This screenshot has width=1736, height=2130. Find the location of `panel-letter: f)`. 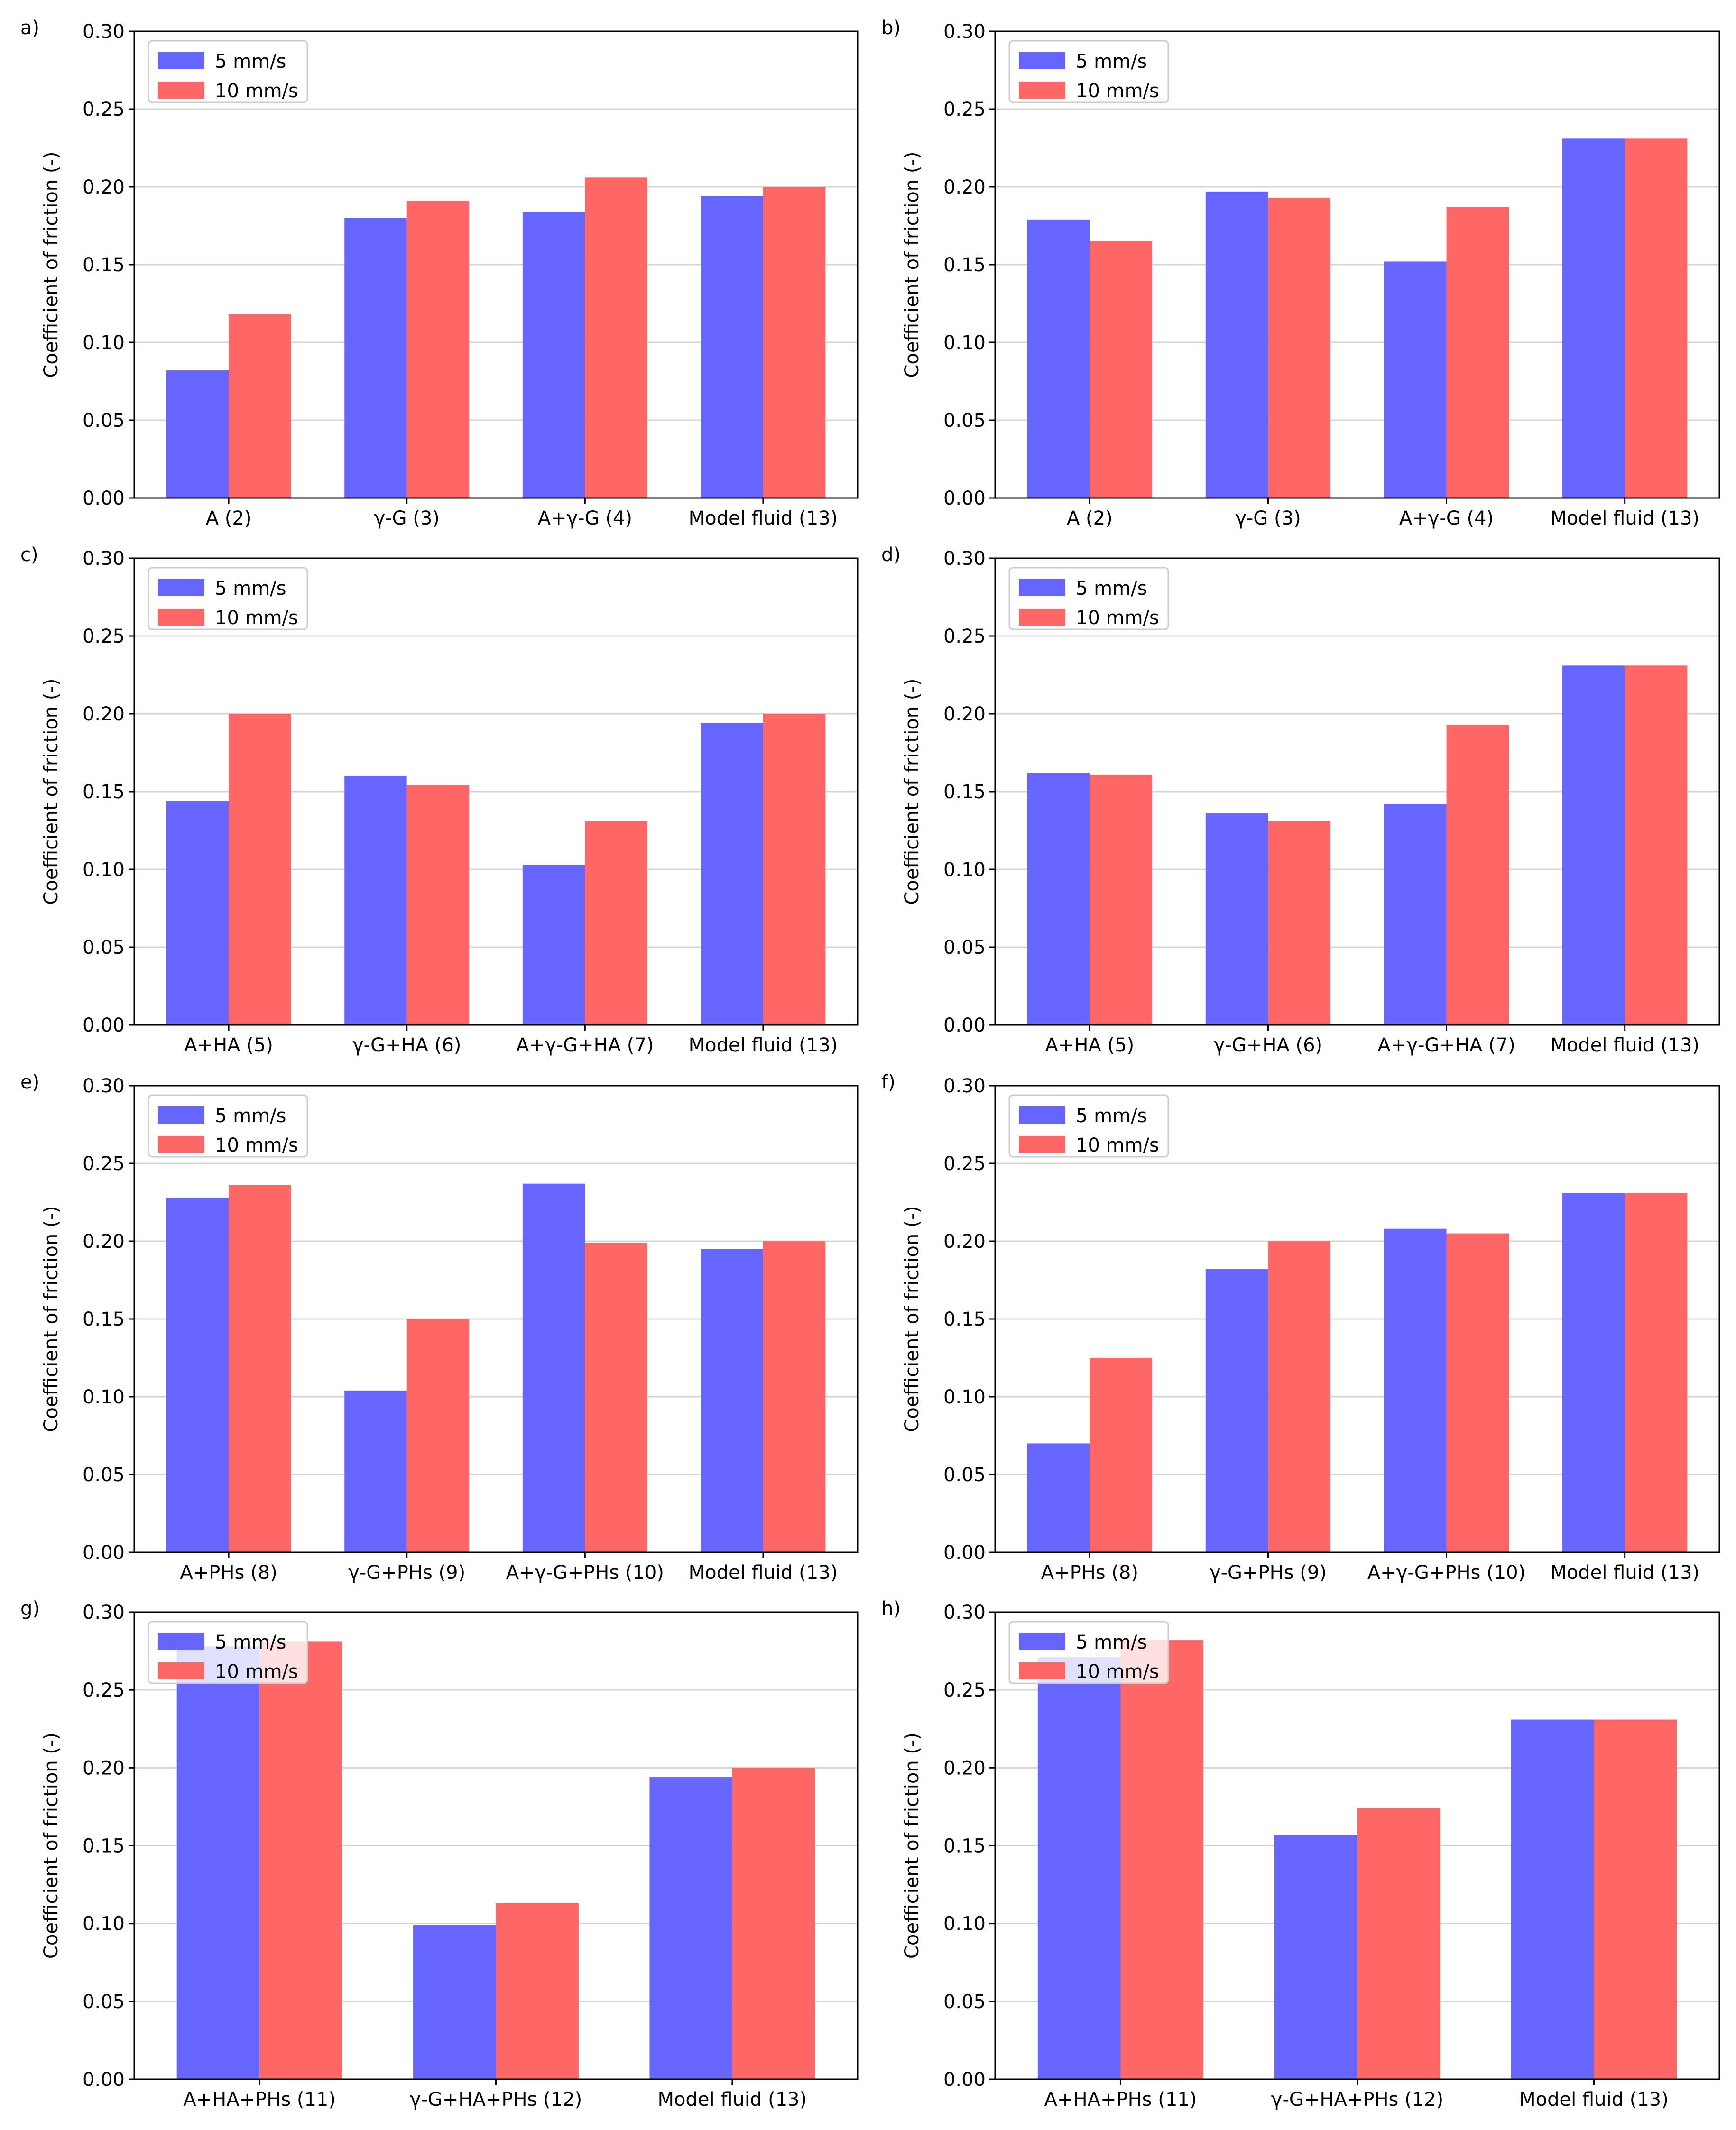

panel-letter: f) is located at coordinates (888, 1082).